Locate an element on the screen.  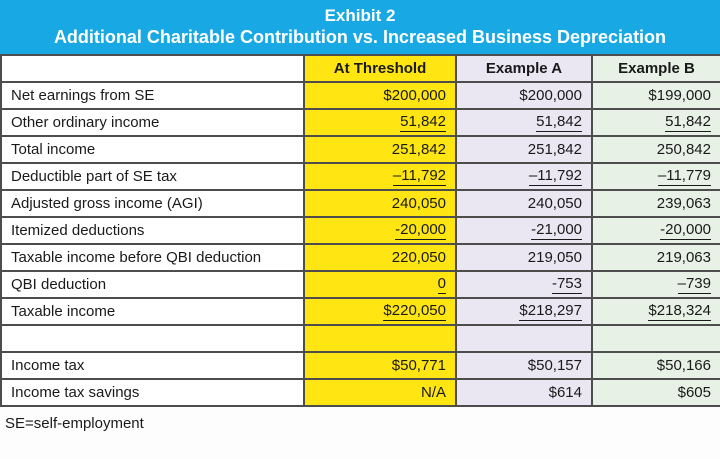
cell-value-text: $605 is located at coordinates (694, 392).